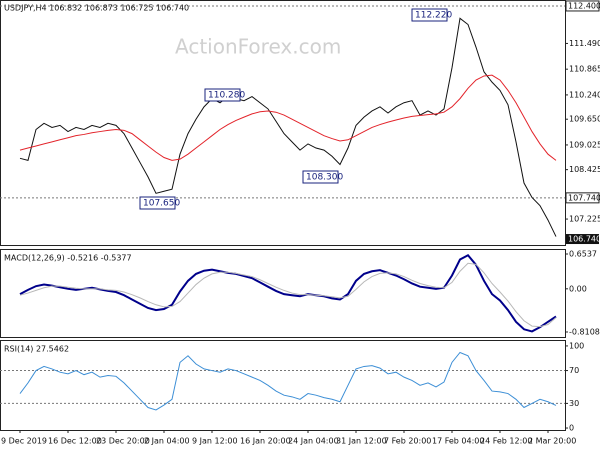 This screenshot has width=600, height=450. Describe the element at coordinates (584, 69) in the screenshot. I see `y-tick-label: 110.865` at that location.